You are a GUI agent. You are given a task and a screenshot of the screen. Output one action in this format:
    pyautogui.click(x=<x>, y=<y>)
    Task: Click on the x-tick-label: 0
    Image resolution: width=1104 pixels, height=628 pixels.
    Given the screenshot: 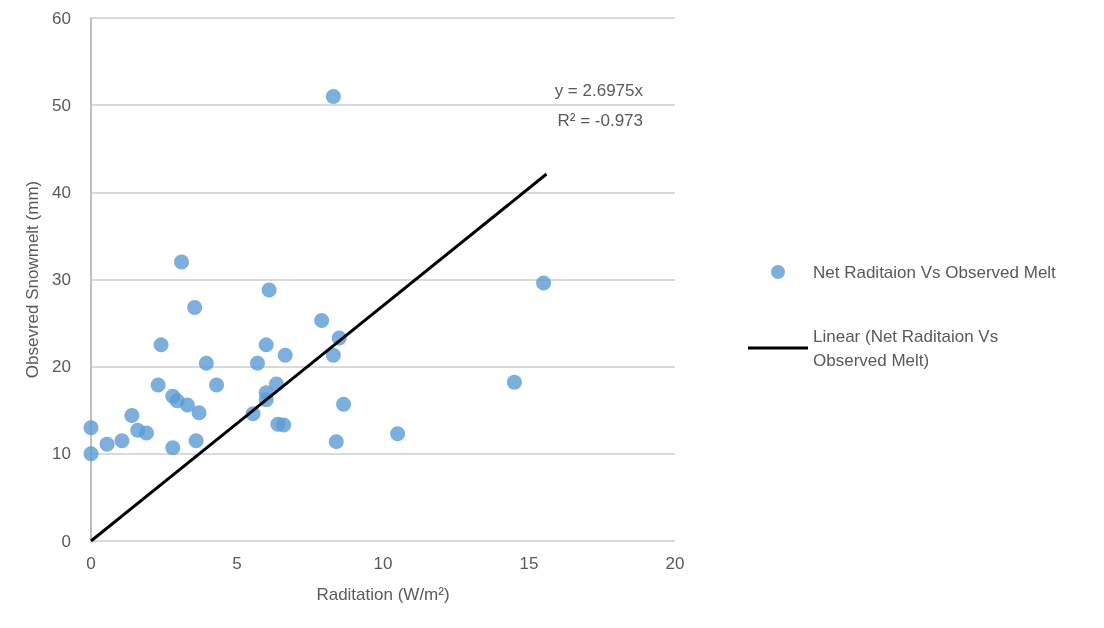 What is the action you would take?
    pyautogui.click(x=91, y=563)
    